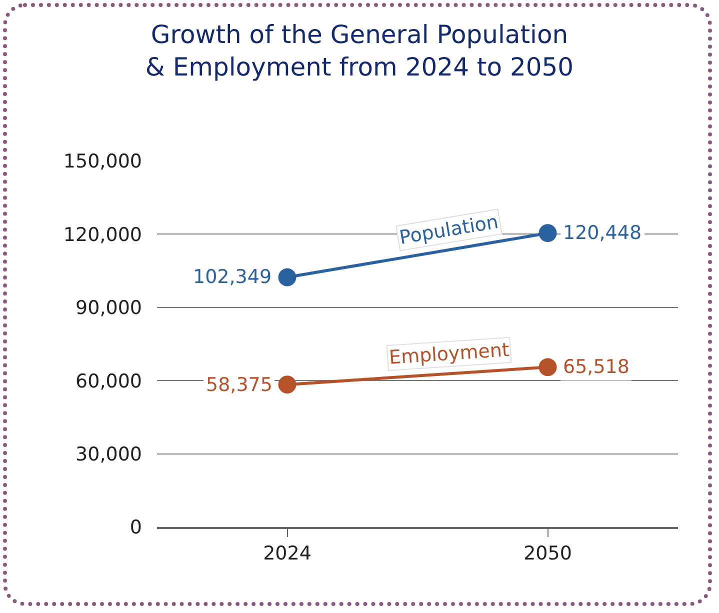  What do you see at coordinates (359, 51) in the screenshot?
I see `chart-title: Growth of the General Population & Employment from 2024 to 2050` at bounding box center [359, 51].